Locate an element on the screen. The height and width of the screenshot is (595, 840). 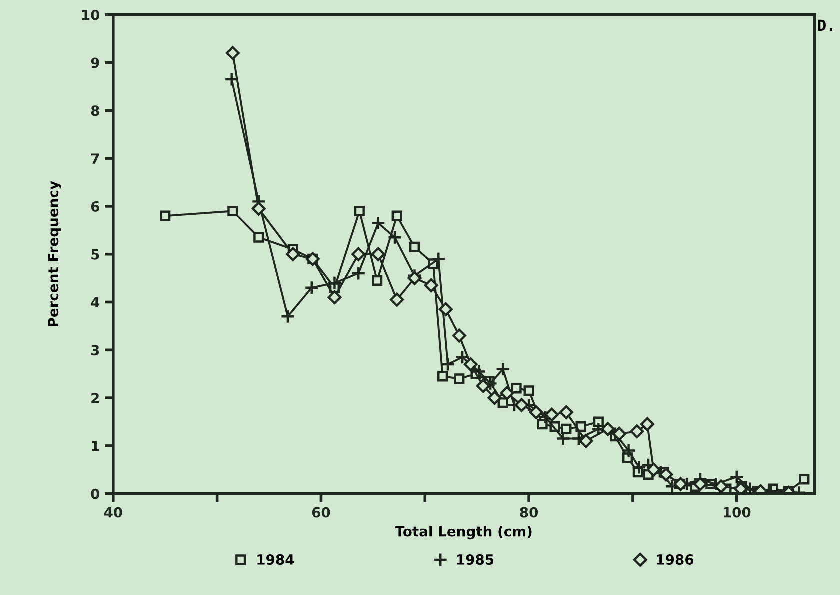
y-tick-label: 2 is located at coordinates (95, 398).